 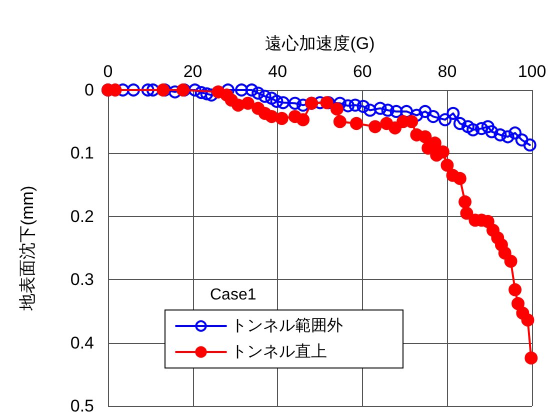 I want to click on y-tick-label: 0.4, so click(x=82, y=342).